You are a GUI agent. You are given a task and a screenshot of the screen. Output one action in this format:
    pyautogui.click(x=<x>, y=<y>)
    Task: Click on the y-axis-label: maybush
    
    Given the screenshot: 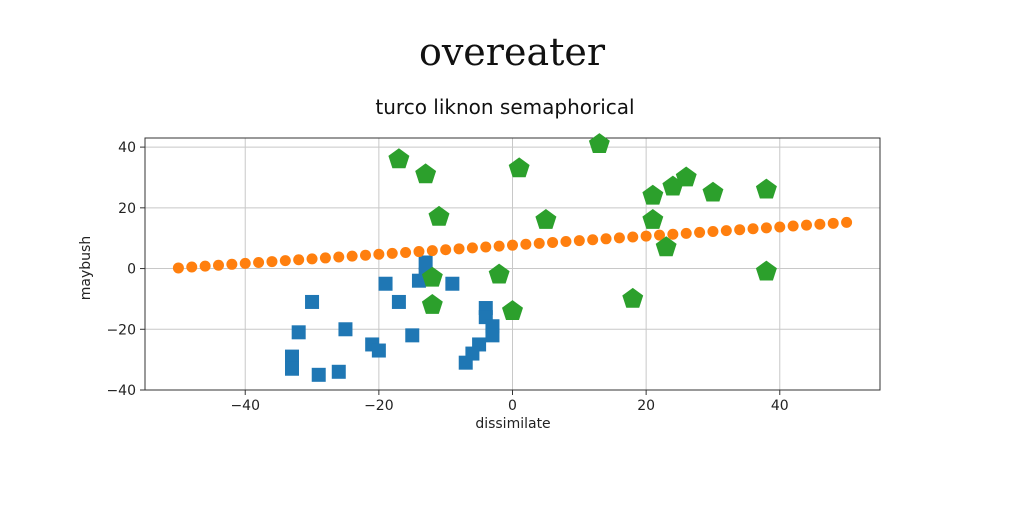 What is the action you would take?
    pyautogui.click(x=86, y=268)
    